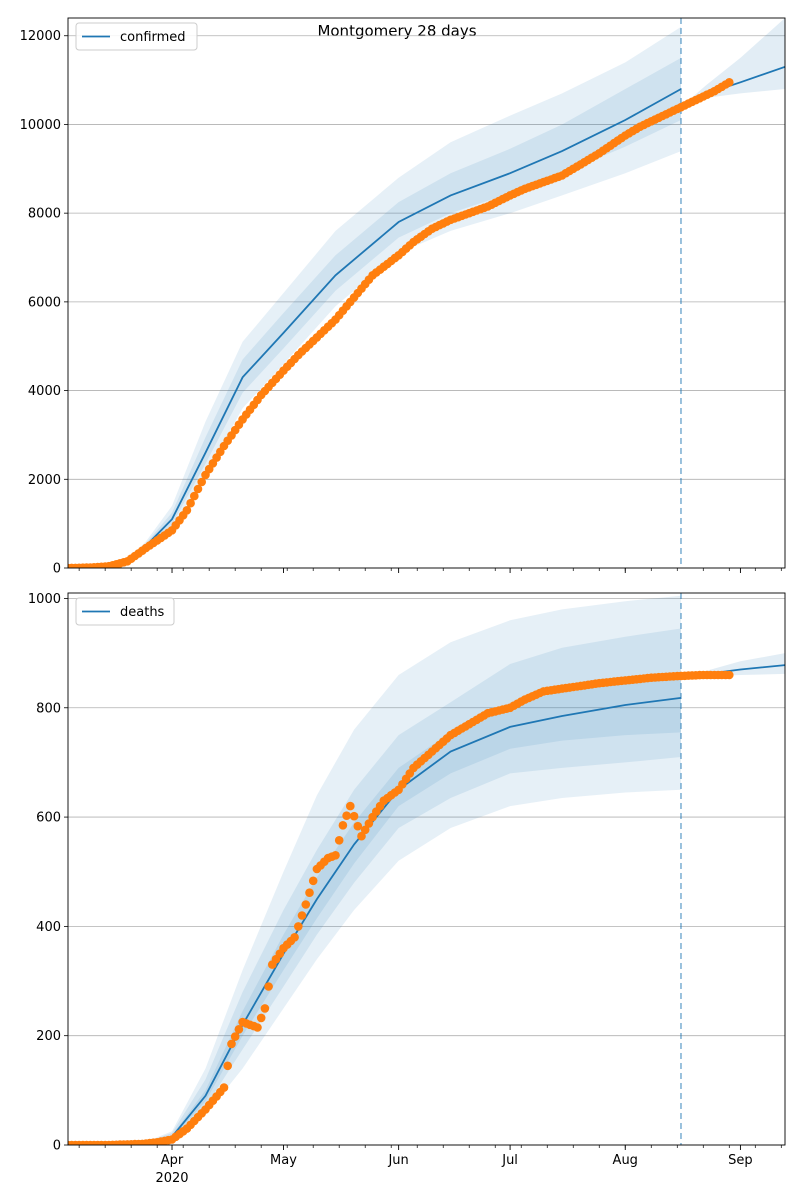 This screenshot has height=1200, width=800. What do you see at coordinates (397, 1160) in the screenshot?
I see `x-tick-label: Jun` at bounding box center [397, 1160].